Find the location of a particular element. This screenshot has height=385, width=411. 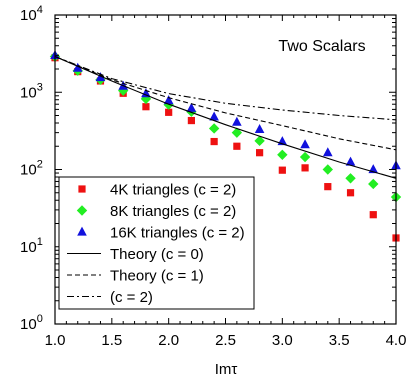

legend-label: Theory (c = 1) is located at coordinates (157, 276).